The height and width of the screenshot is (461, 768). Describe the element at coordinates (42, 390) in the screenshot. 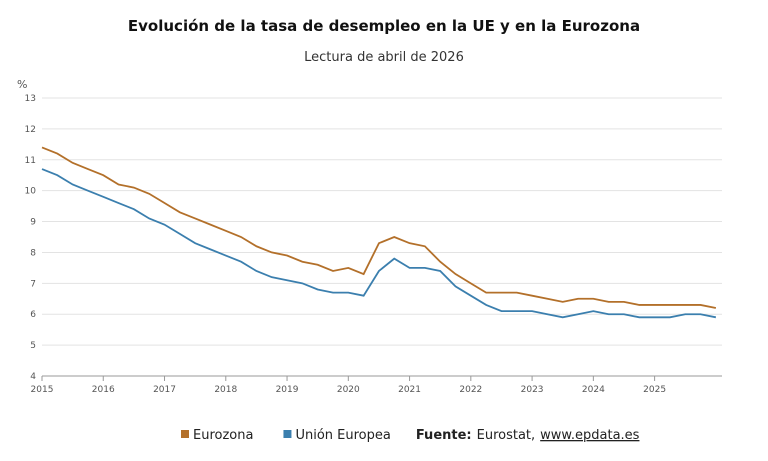

I see `x-tick-label: 2015` at that location.